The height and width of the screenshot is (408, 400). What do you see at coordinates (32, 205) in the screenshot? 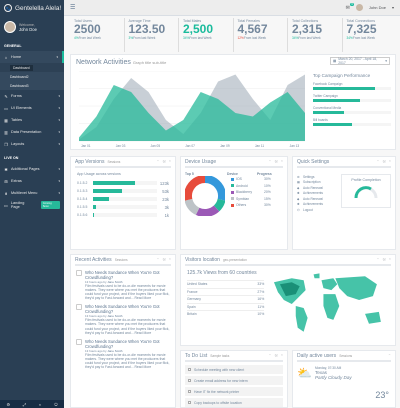
I see `sidebar-item-landing: ▭ Landing Page Coming Soon` at bounding box center [32, 205].